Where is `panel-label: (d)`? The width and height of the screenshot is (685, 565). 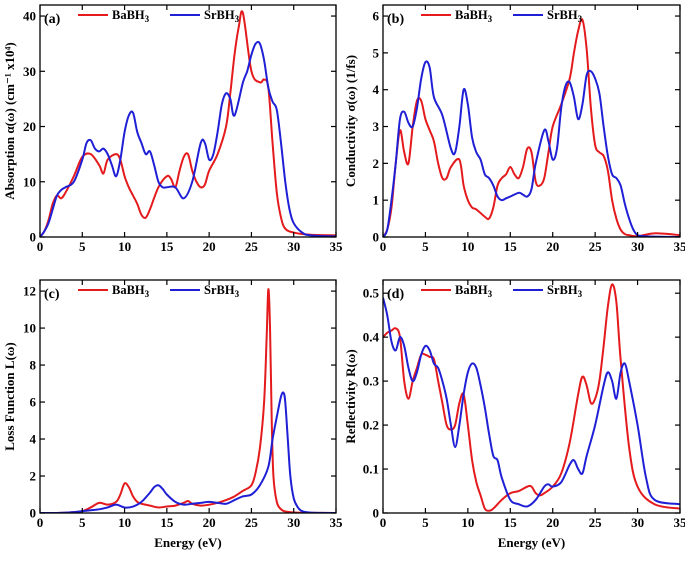
panel-label: (d) is located at coordinates (395, 294).